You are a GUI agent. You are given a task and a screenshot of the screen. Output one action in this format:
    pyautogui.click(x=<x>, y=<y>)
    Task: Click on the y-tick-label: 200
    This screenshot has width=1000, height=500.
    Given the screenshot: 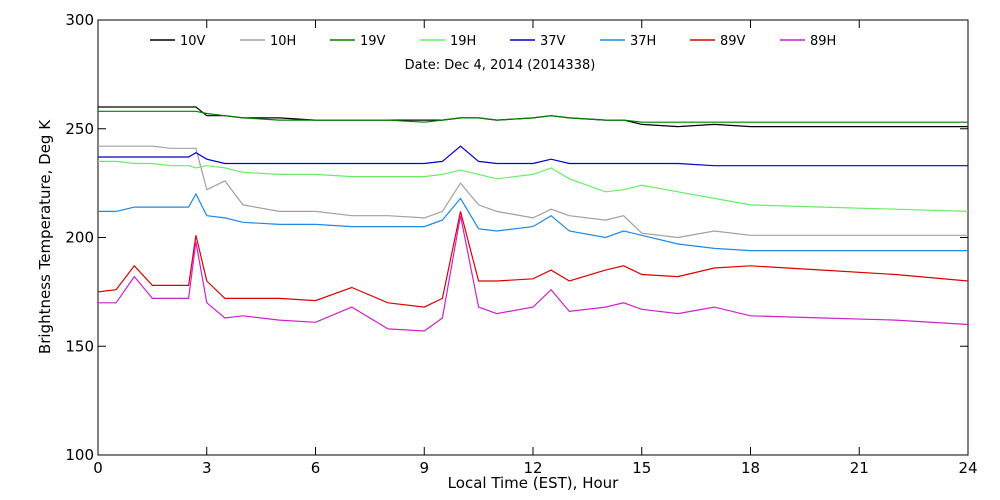 What is the action you would take?
    pyautogui.click(x=79, y=238)
    